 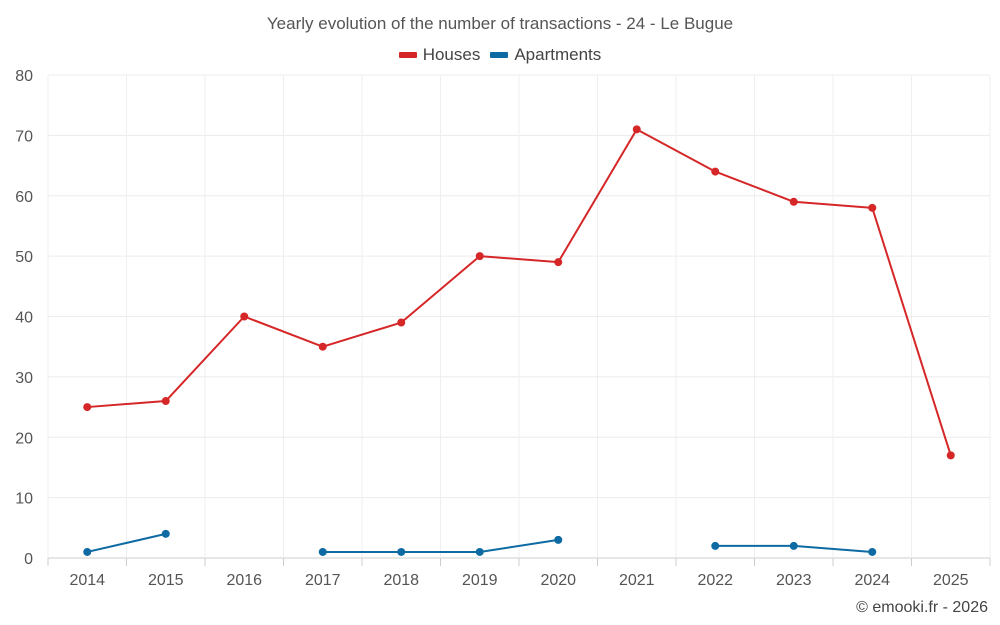 I want to click on y-tick-label: 40, so click(x=24, y=318).